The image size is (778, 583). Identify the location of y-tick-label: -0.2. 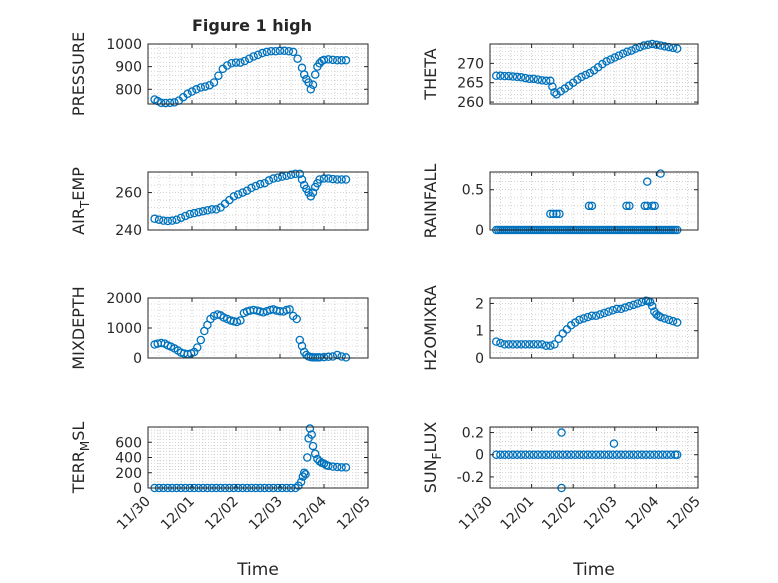
(470, 478).